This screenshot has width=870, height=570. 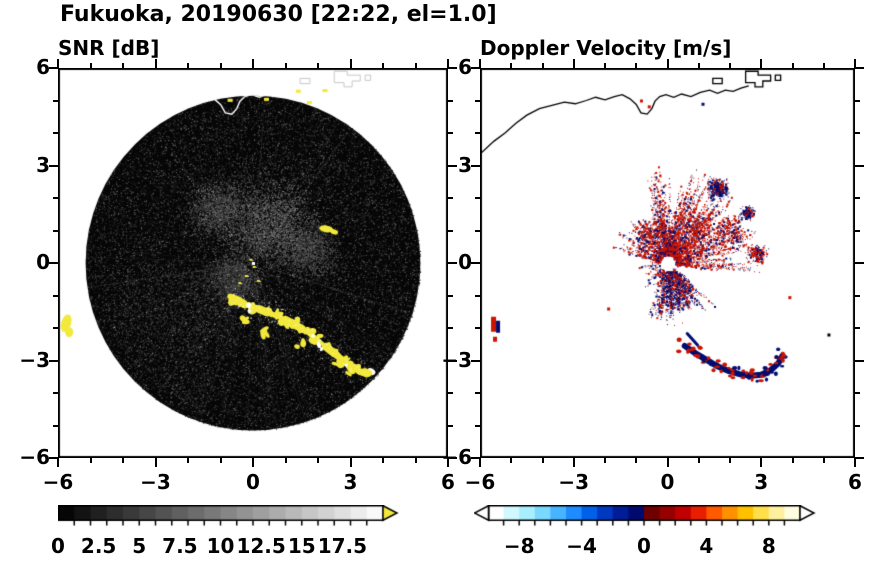 What do you see at coordinates (180, 546) in the screenshot?
I see `colorbar-tick-label: 7.5` at bounding box center [180, 546].